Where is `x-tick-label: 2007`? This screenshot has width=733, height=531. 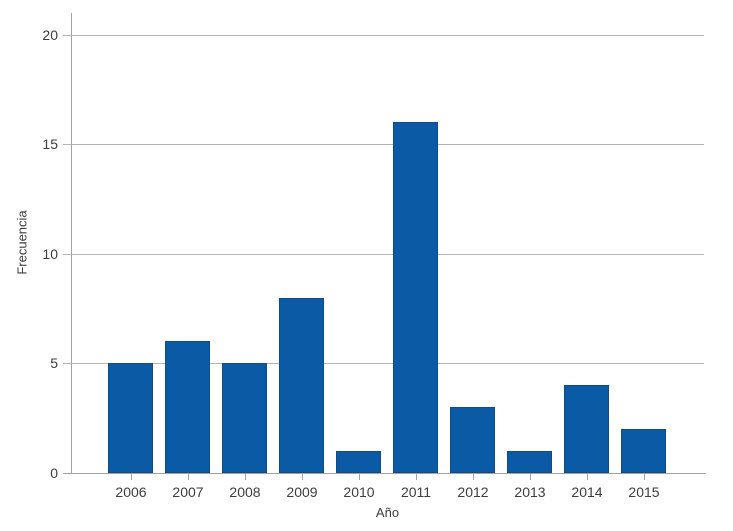
x-tick-label: 2007 is located at coordinates (188, 492).